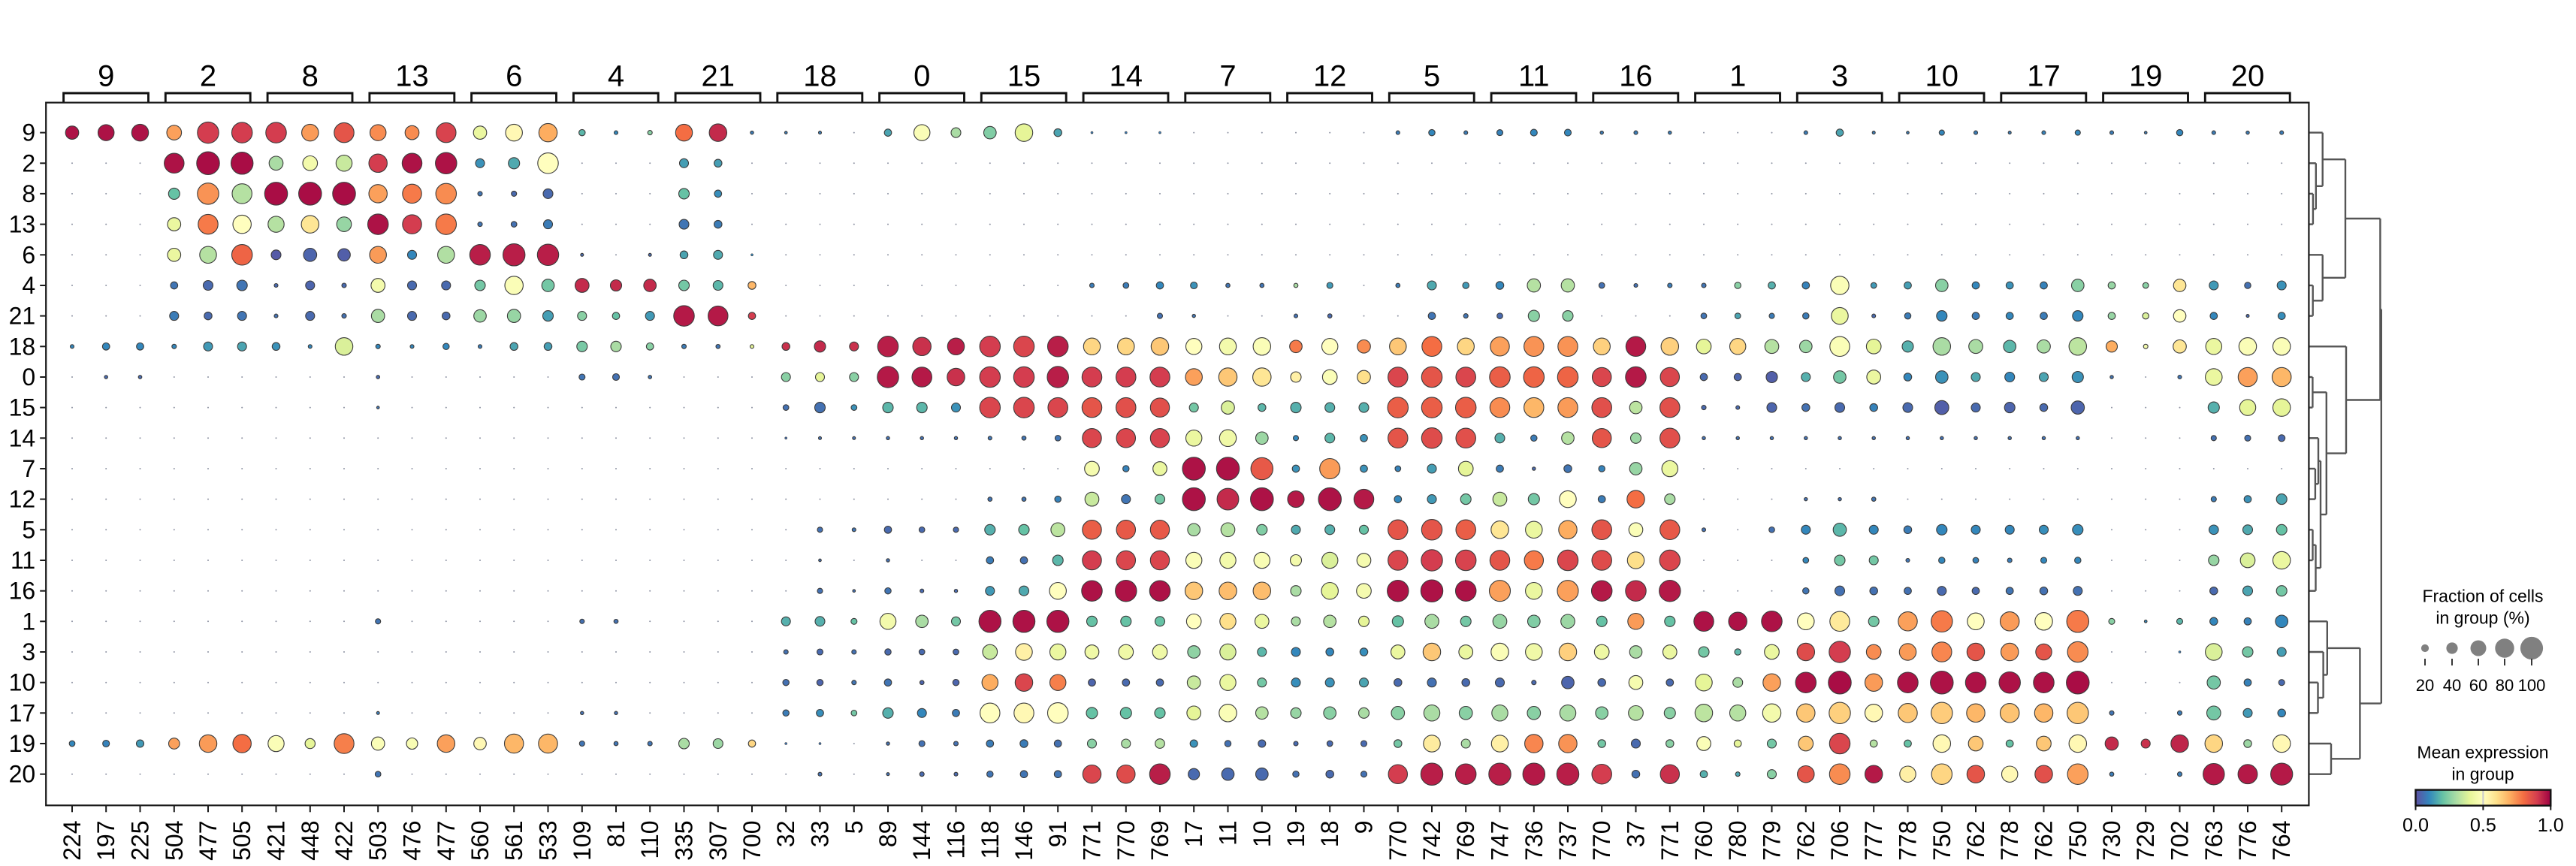 The image size is (2576, 866). Describe the element at coordinates (2213, 841) in the screenshot. I see `svg-text: 763` at that location.